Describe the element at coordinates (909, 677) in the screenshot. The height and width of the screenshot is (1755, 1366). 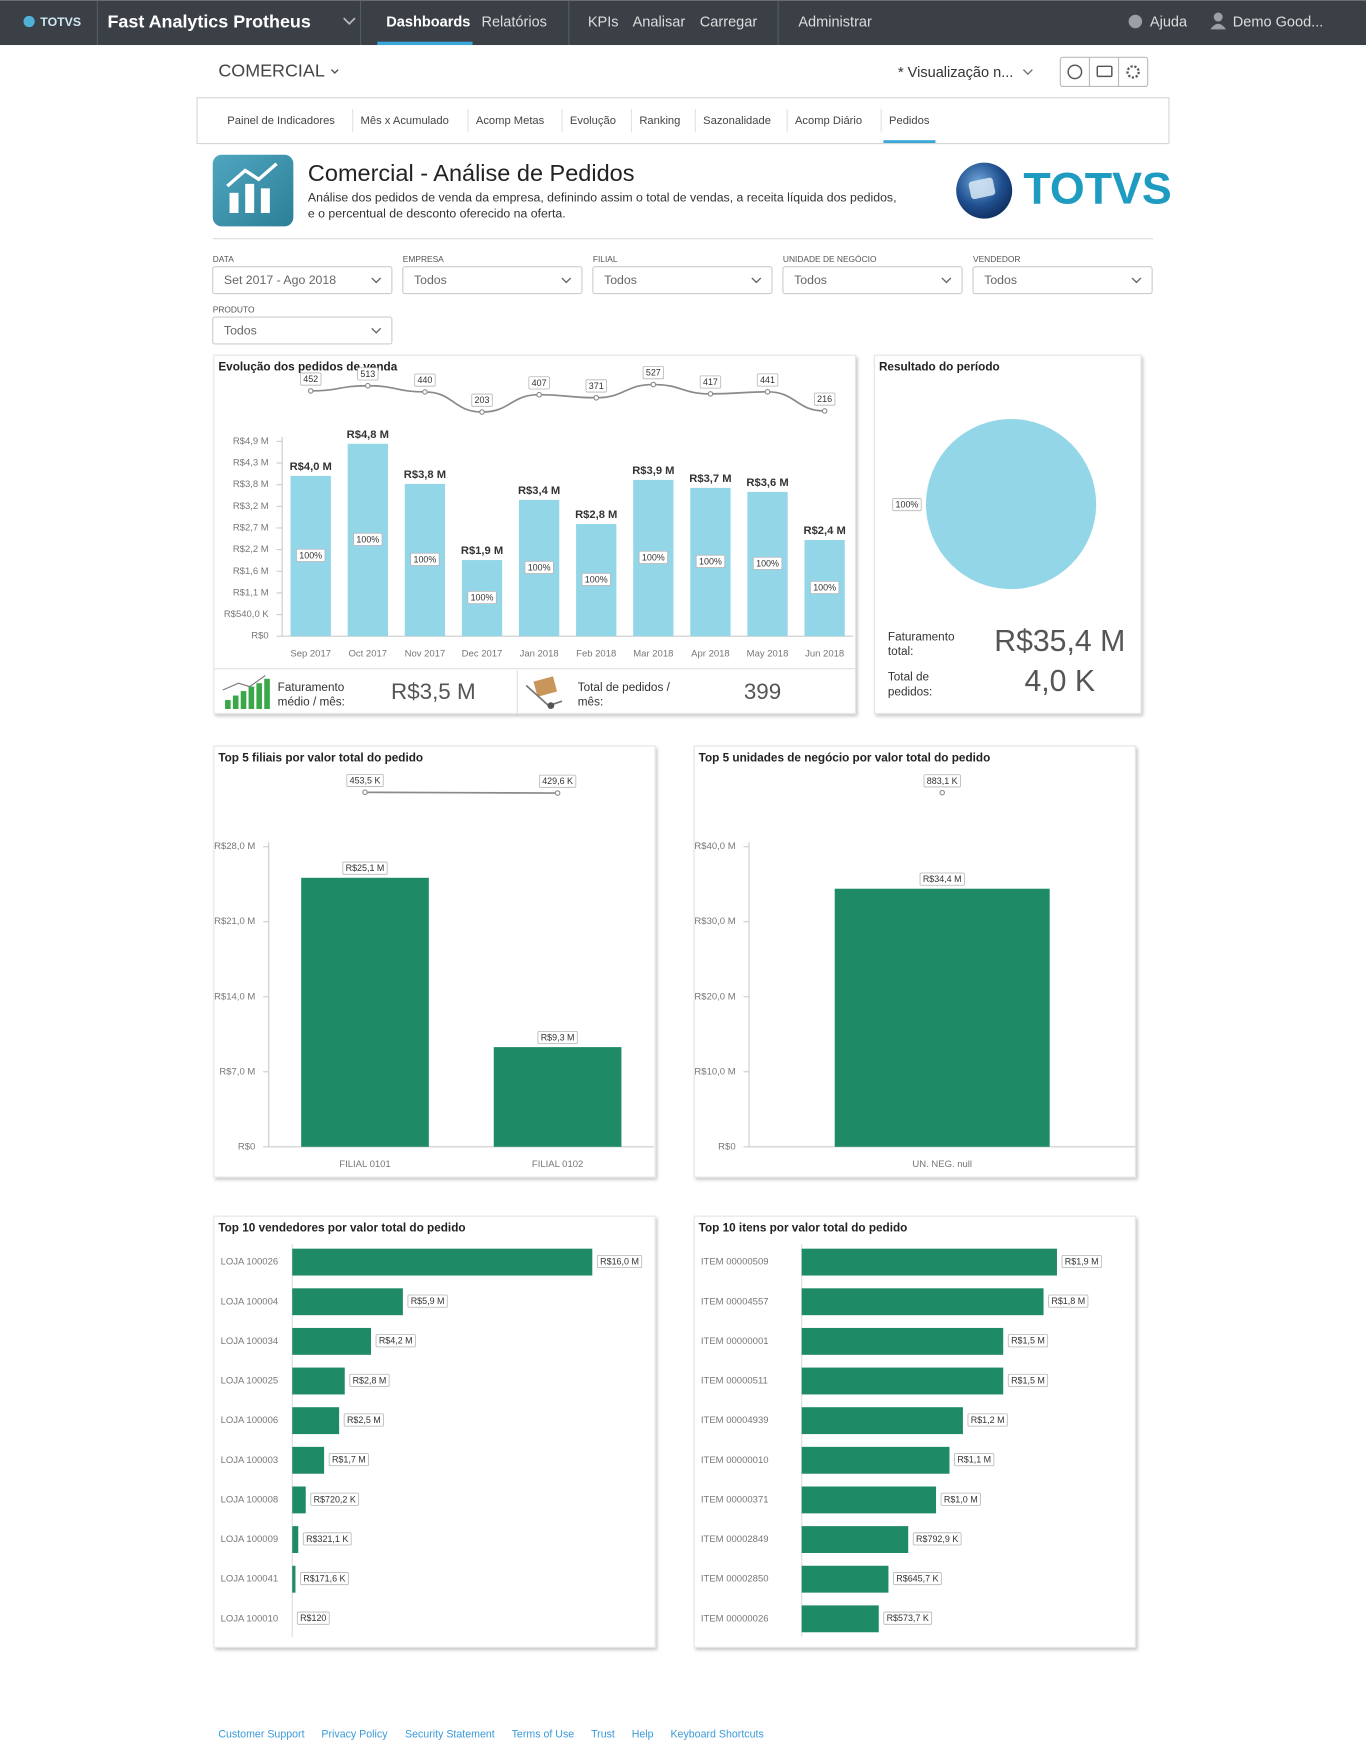
I see `kpi-label: Total de` at that location.